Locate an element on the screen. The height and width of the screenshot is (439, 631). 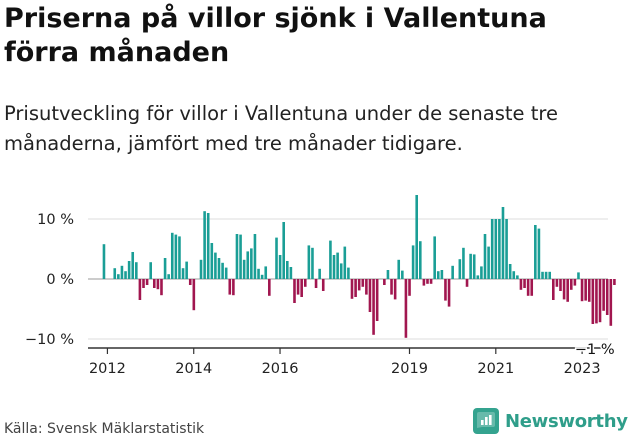
x-tick-label: 2021 is located at coordinates (495, 369).